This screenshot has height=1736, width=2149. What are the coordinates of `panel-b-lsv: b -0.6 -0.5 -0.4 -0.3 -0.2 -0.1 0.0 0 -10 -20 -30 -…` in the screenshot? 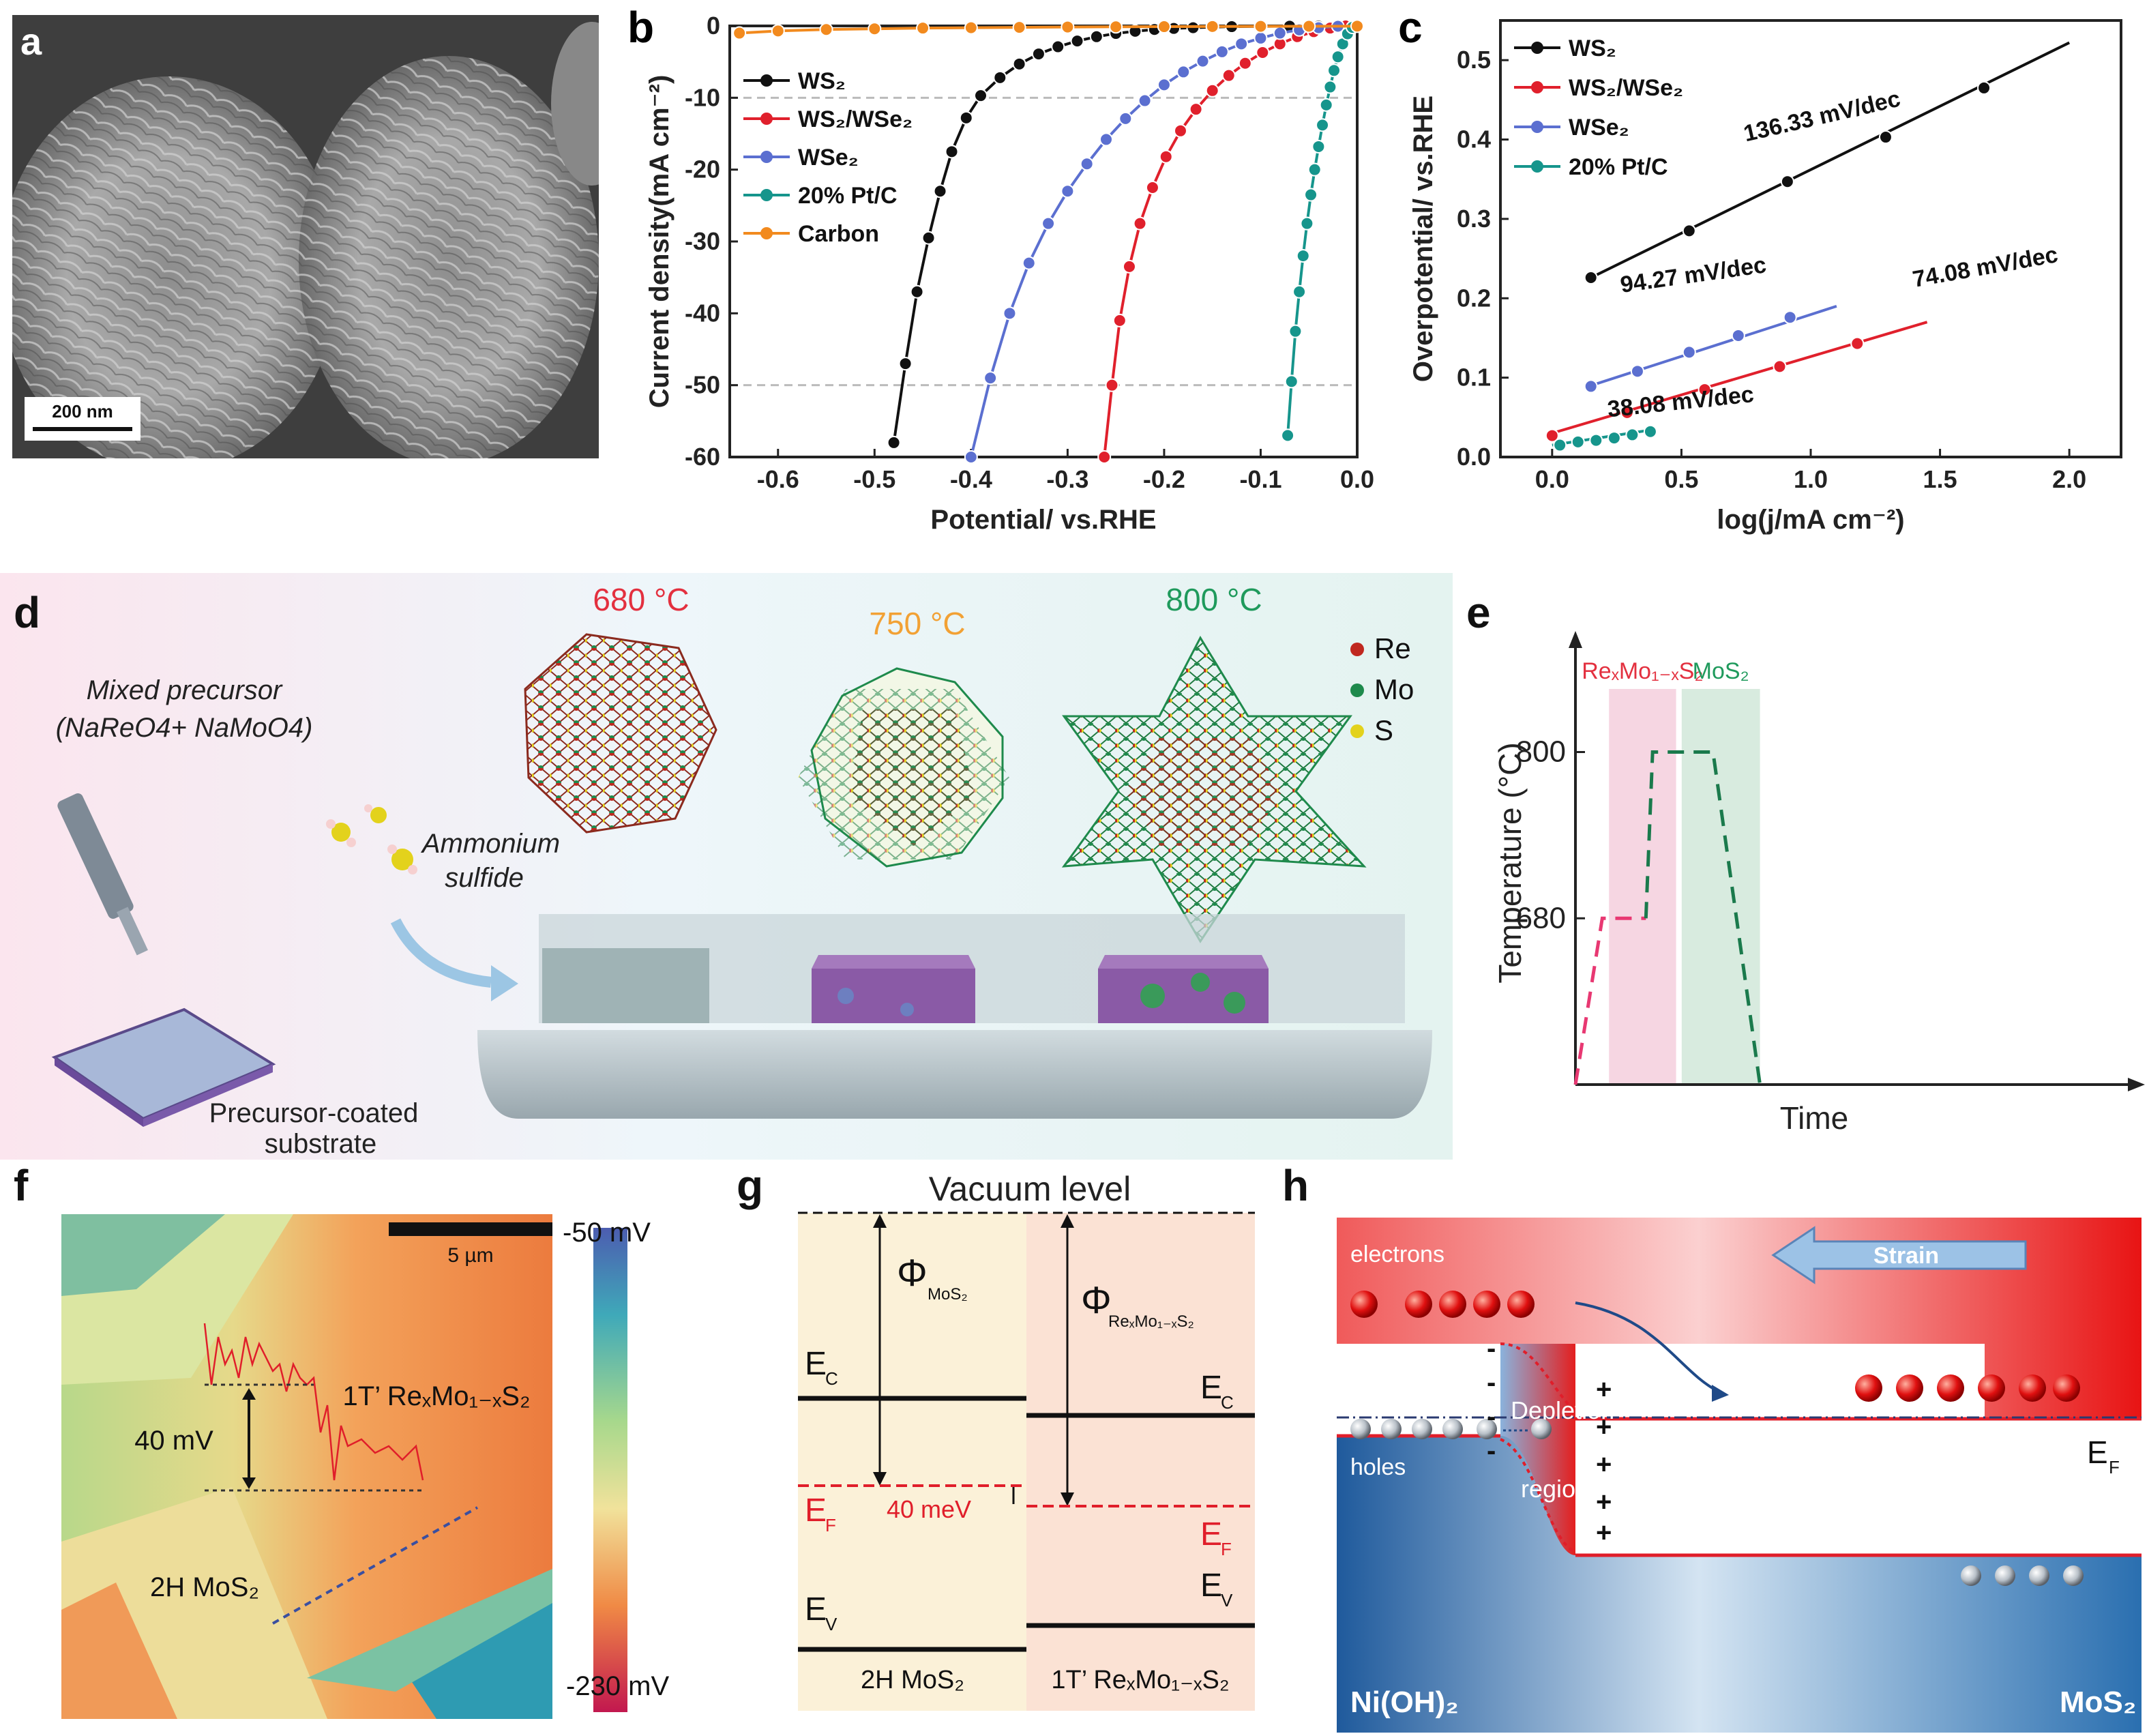 It's located at (999, 273).